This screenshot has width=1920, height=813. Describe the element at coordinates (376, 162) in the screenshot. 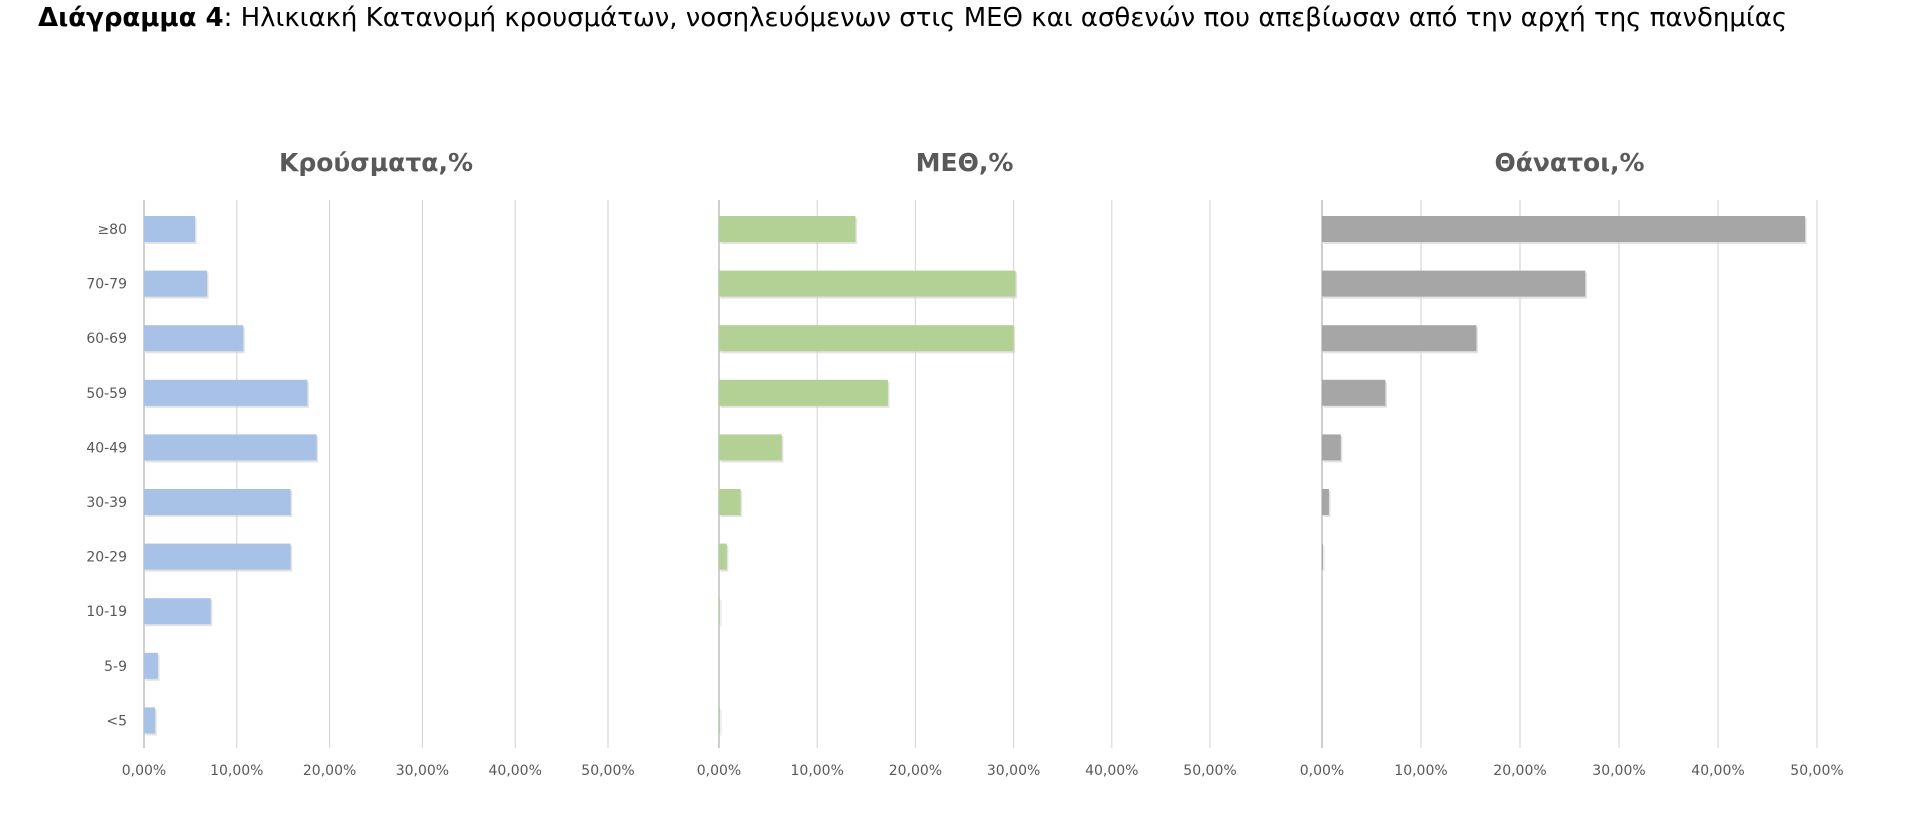

I see `panel-title: Κρούσματα,%` at that location.